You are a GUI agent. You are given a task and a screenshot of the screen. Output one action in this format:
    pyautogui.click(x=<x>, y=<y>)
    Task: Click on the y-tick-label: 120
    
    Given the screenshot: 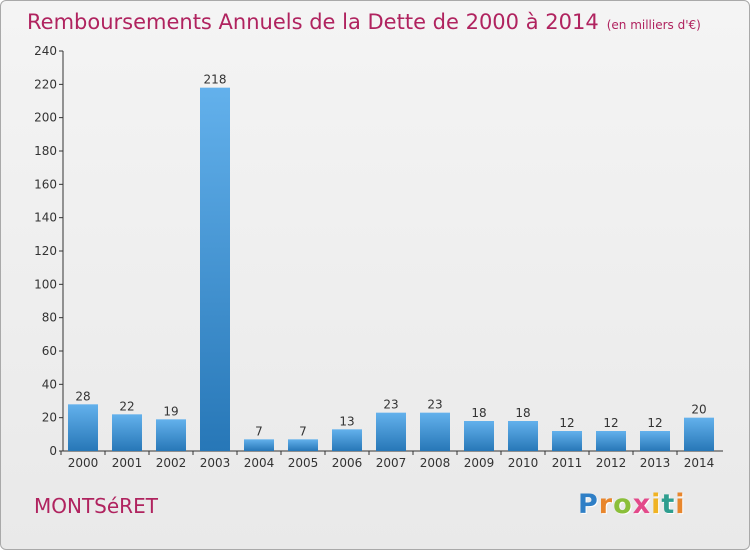 What is the action you would take?
    pyautogui.click(x=45, y=251)
    